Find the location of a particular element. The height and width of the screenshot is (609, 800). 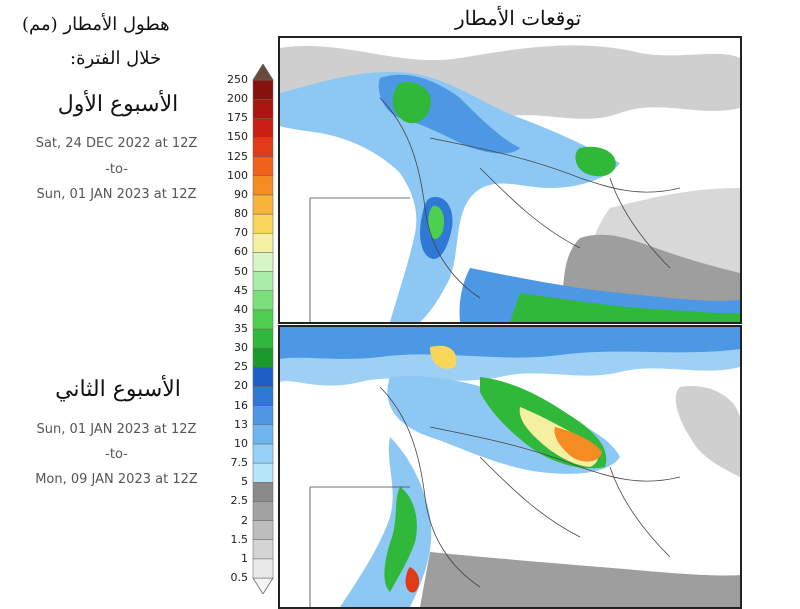

colorbar-tick-label: 200 is located at coordinates (237, 99).